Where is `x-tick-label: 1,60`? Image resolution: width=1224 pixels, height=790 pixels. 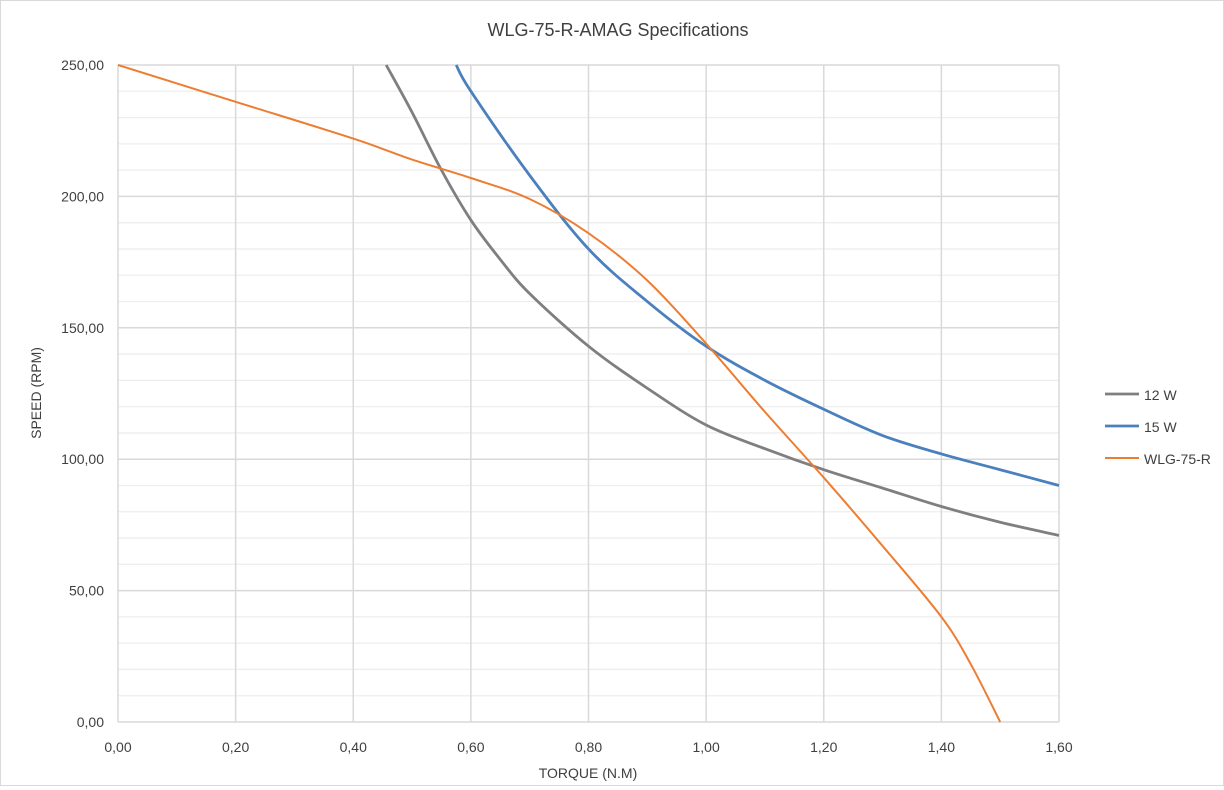
x-tick-label: 1,60 is located at coordinates (1058, 747).